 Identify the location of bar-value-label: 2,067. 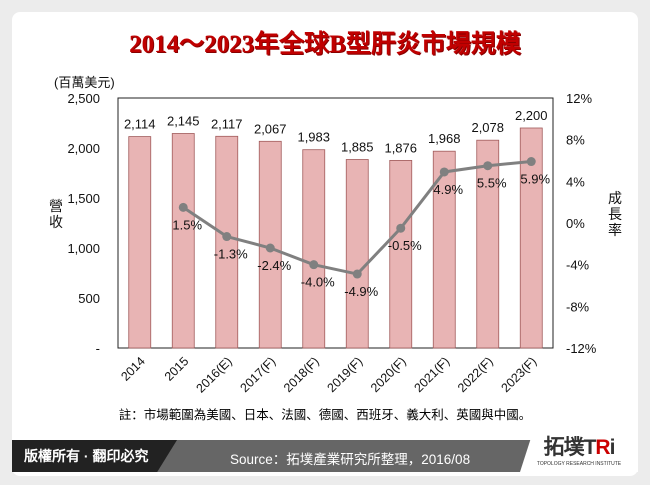
(270, 128).